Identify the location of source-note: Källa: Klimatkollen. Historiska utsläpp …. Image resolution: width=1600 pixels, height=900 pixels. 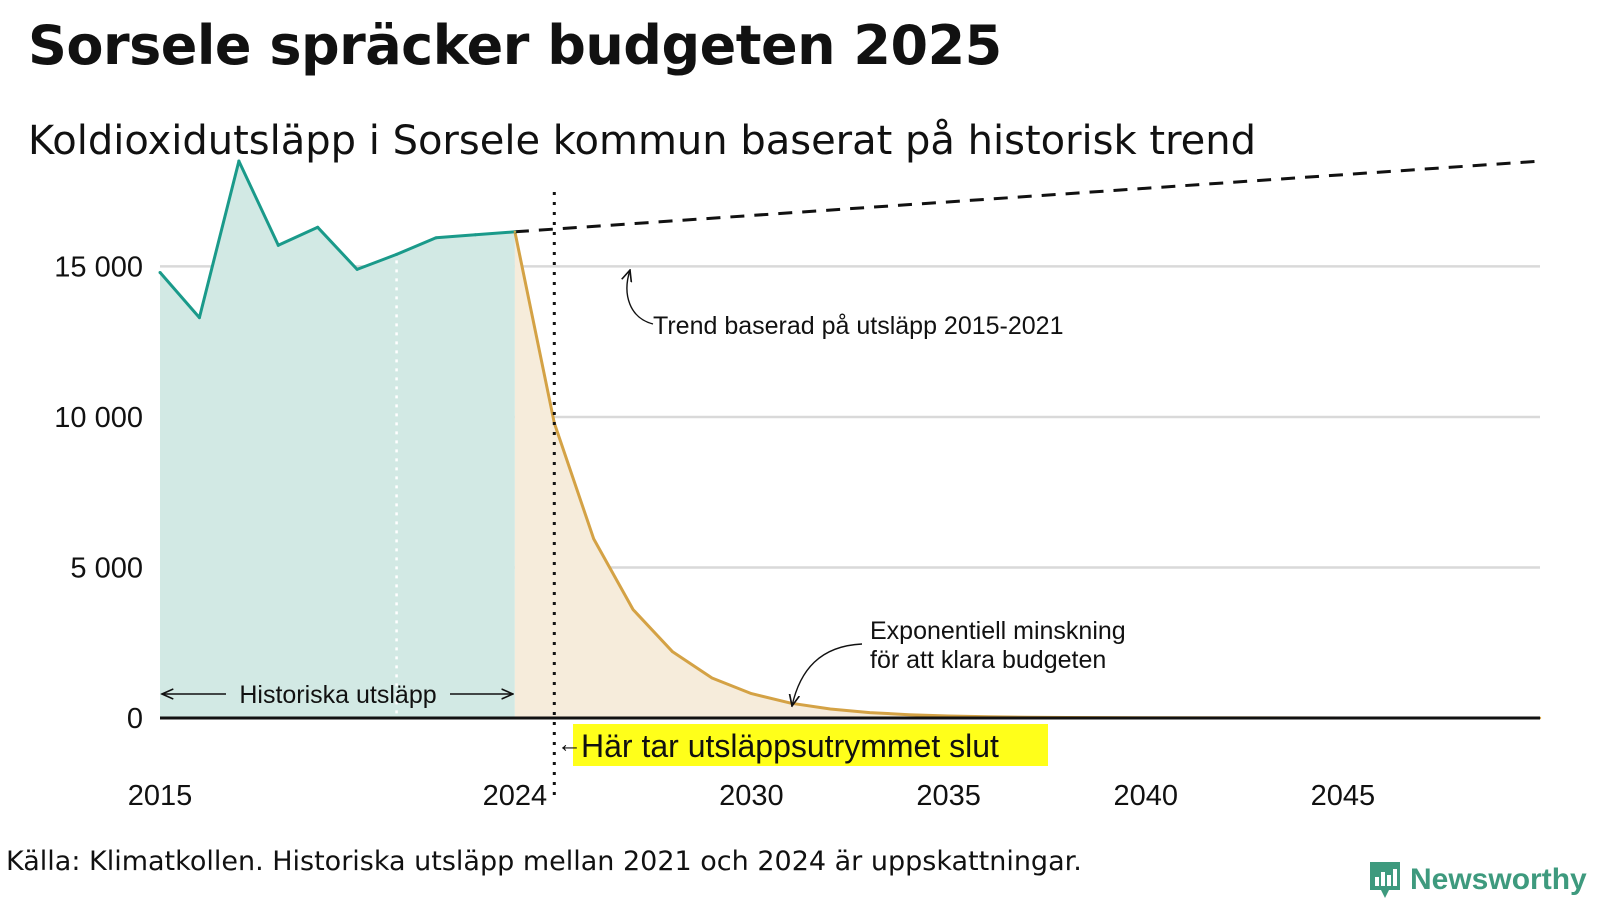
(544, 861).